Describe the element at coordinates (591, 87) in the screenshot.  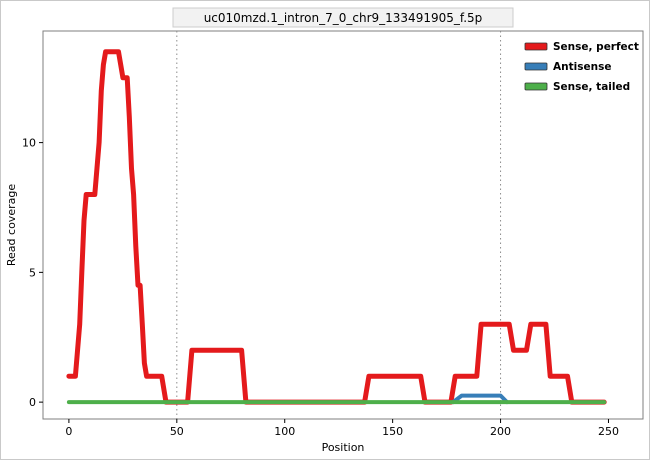
I see `legend-label: Sense, tailed` at that location.